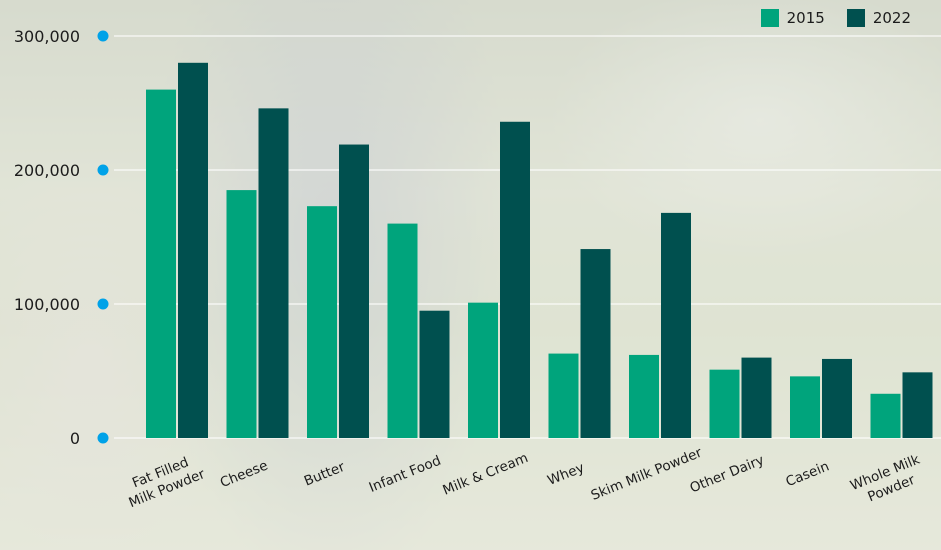 The image size is (941, 550). What do you see at coordinates (835, 18) in the screenshot?
I see `legend: 2015 2022` at bounding box center [835, 18].